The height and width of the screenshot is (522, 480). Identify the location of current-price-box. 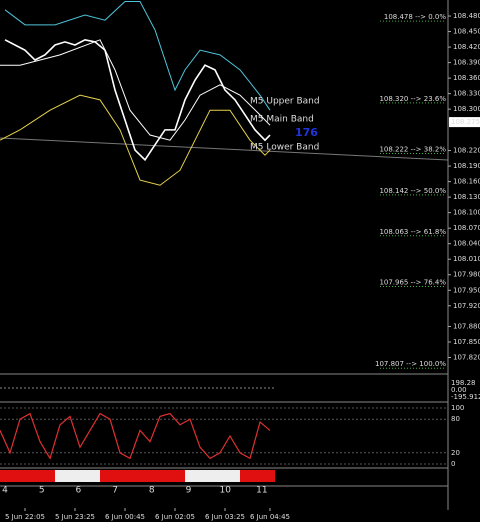
(464, 122).